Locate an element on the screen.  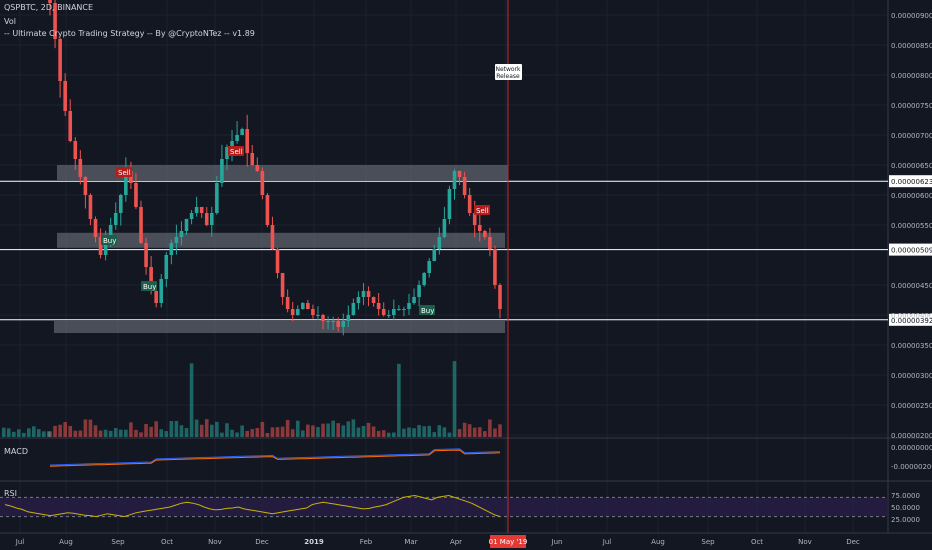
time-tick: Jul is located at coordinates (20, 542).